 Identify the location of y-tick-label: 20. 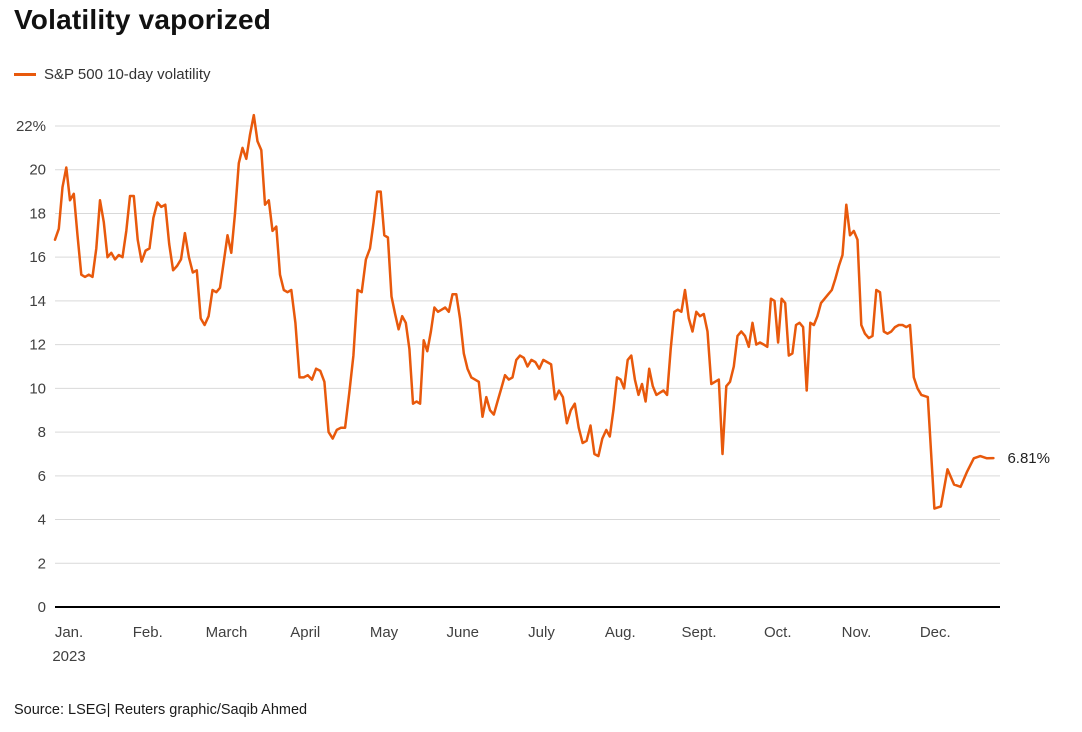
(37, 170).